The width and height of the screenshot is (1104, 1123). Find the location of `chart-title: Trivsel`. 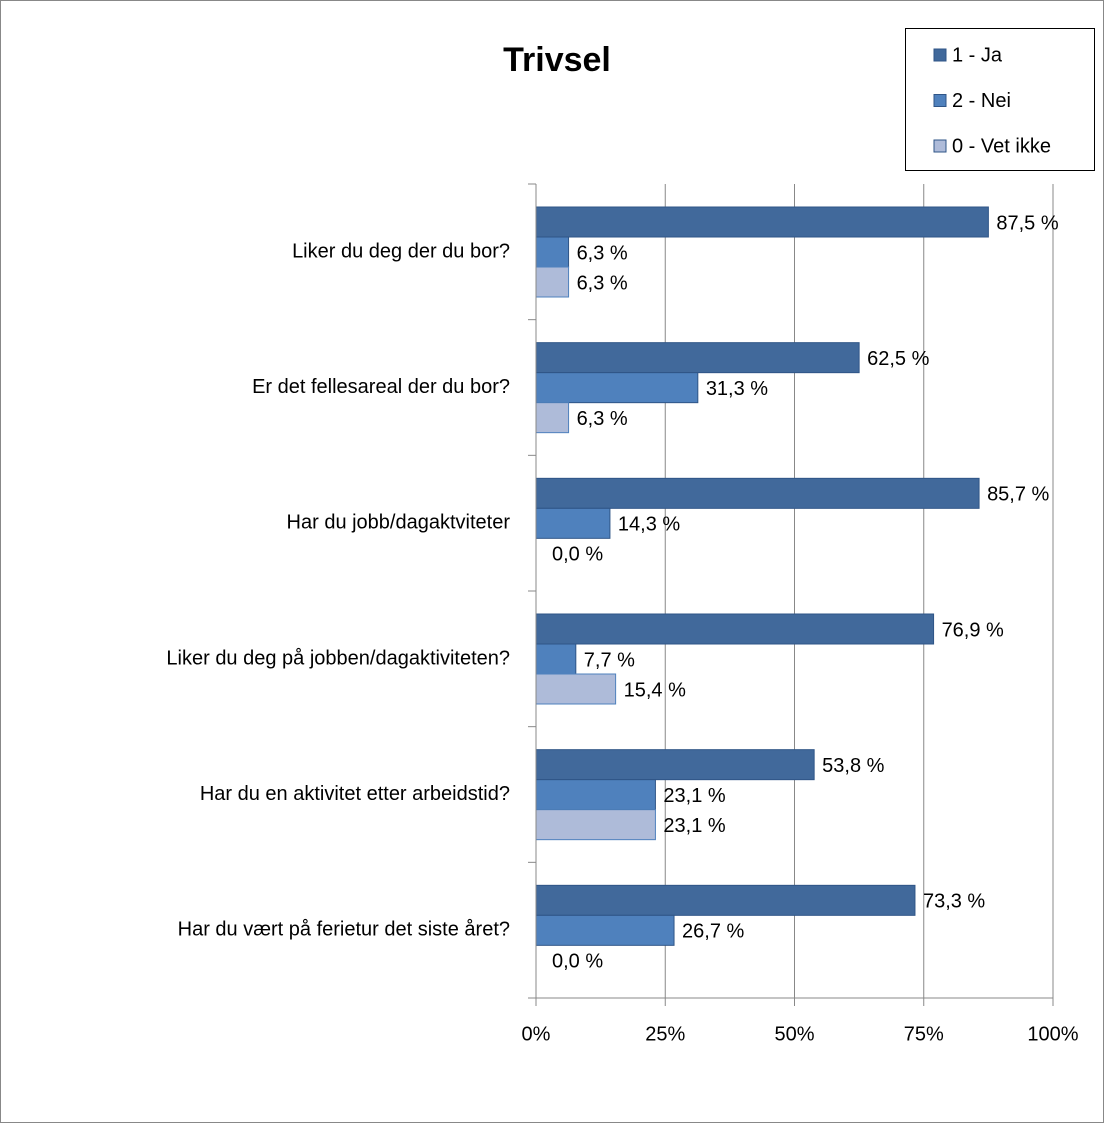

chart-title: Trivsel is located at coordinates (557, 60).